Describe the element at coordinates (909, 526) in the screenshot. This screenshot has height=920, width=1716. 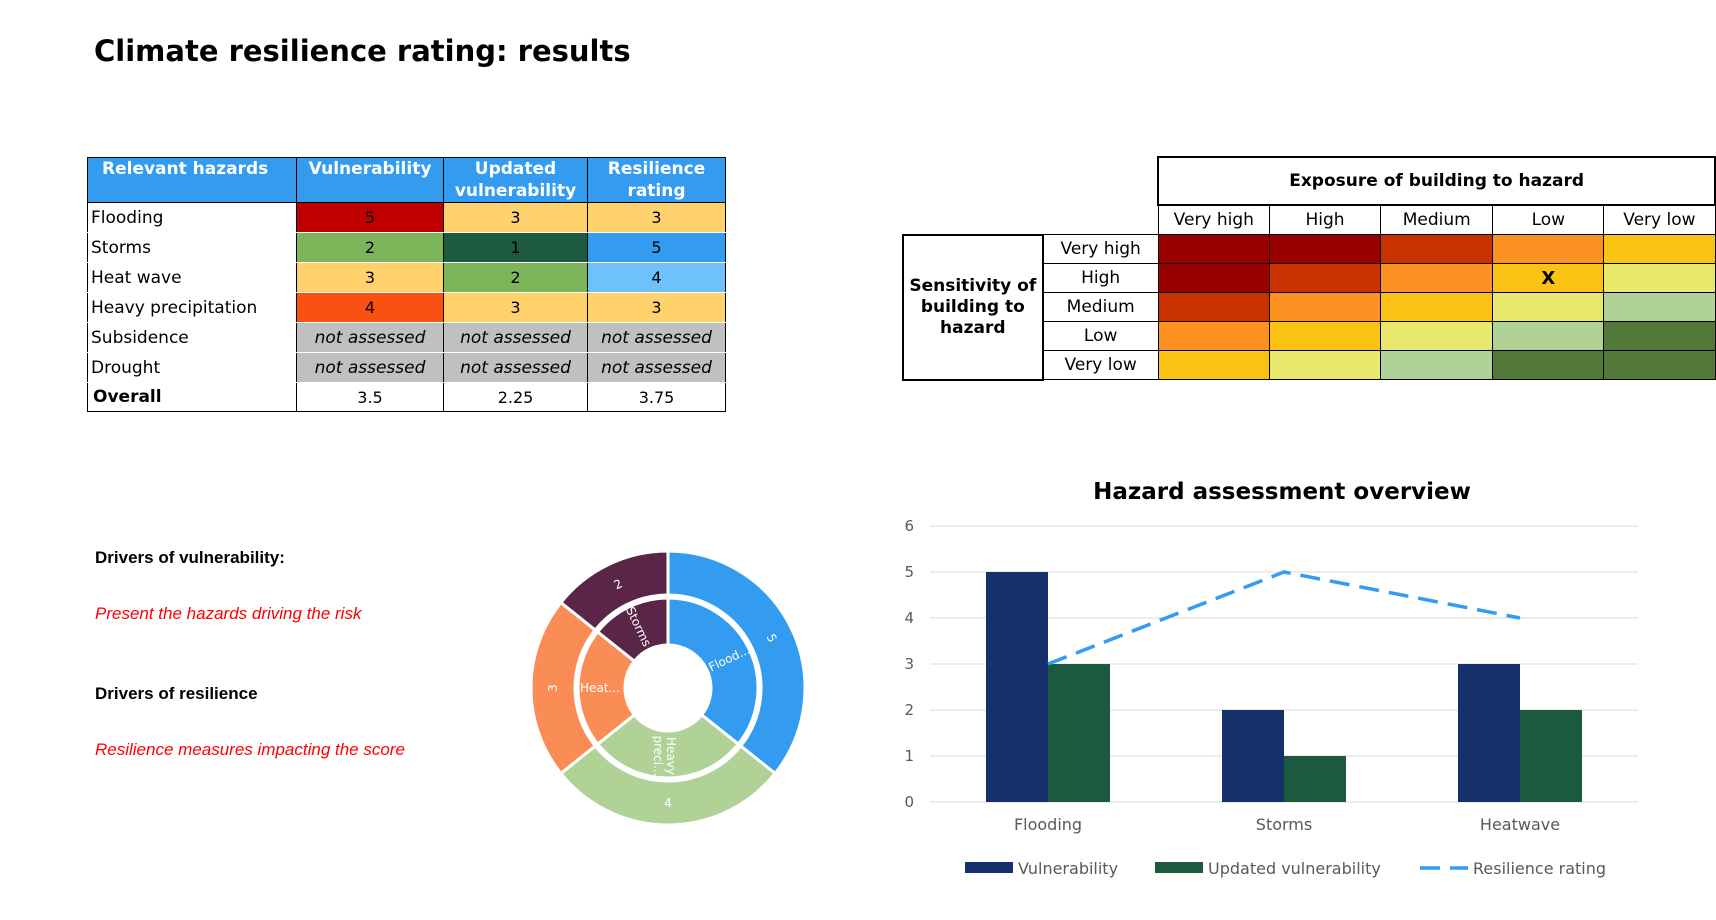
I see `y-tick-label: 6` at that location.